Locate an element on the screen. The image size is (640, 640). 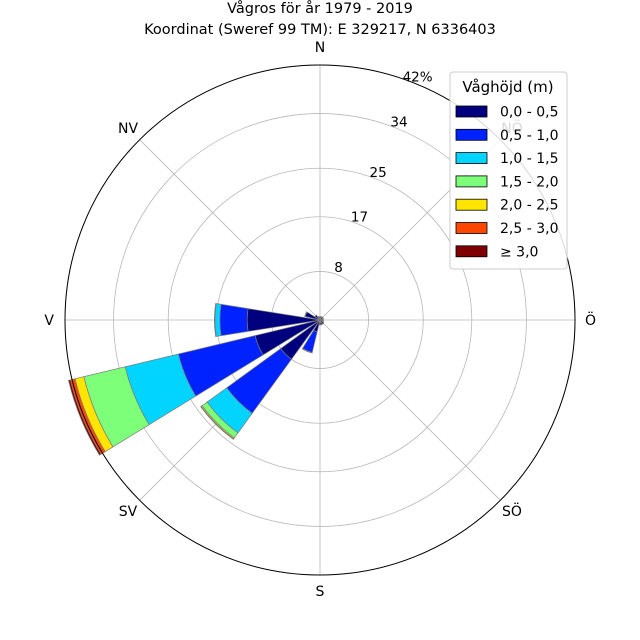
legend-label: 0,0 - 0,5 is located at coordinates (529, 113).